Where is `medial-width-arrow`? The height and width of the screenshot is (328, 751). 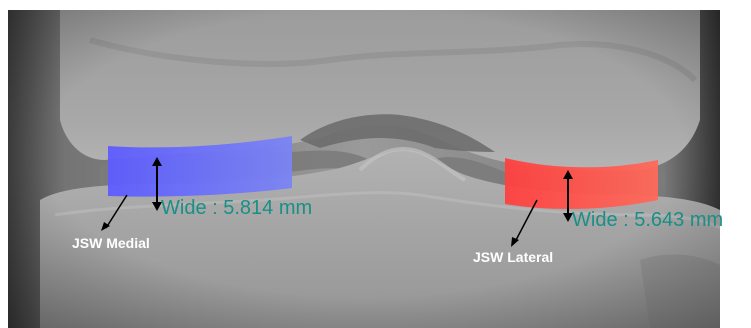
medial-width-arrow is located at coordinates (157, 184).